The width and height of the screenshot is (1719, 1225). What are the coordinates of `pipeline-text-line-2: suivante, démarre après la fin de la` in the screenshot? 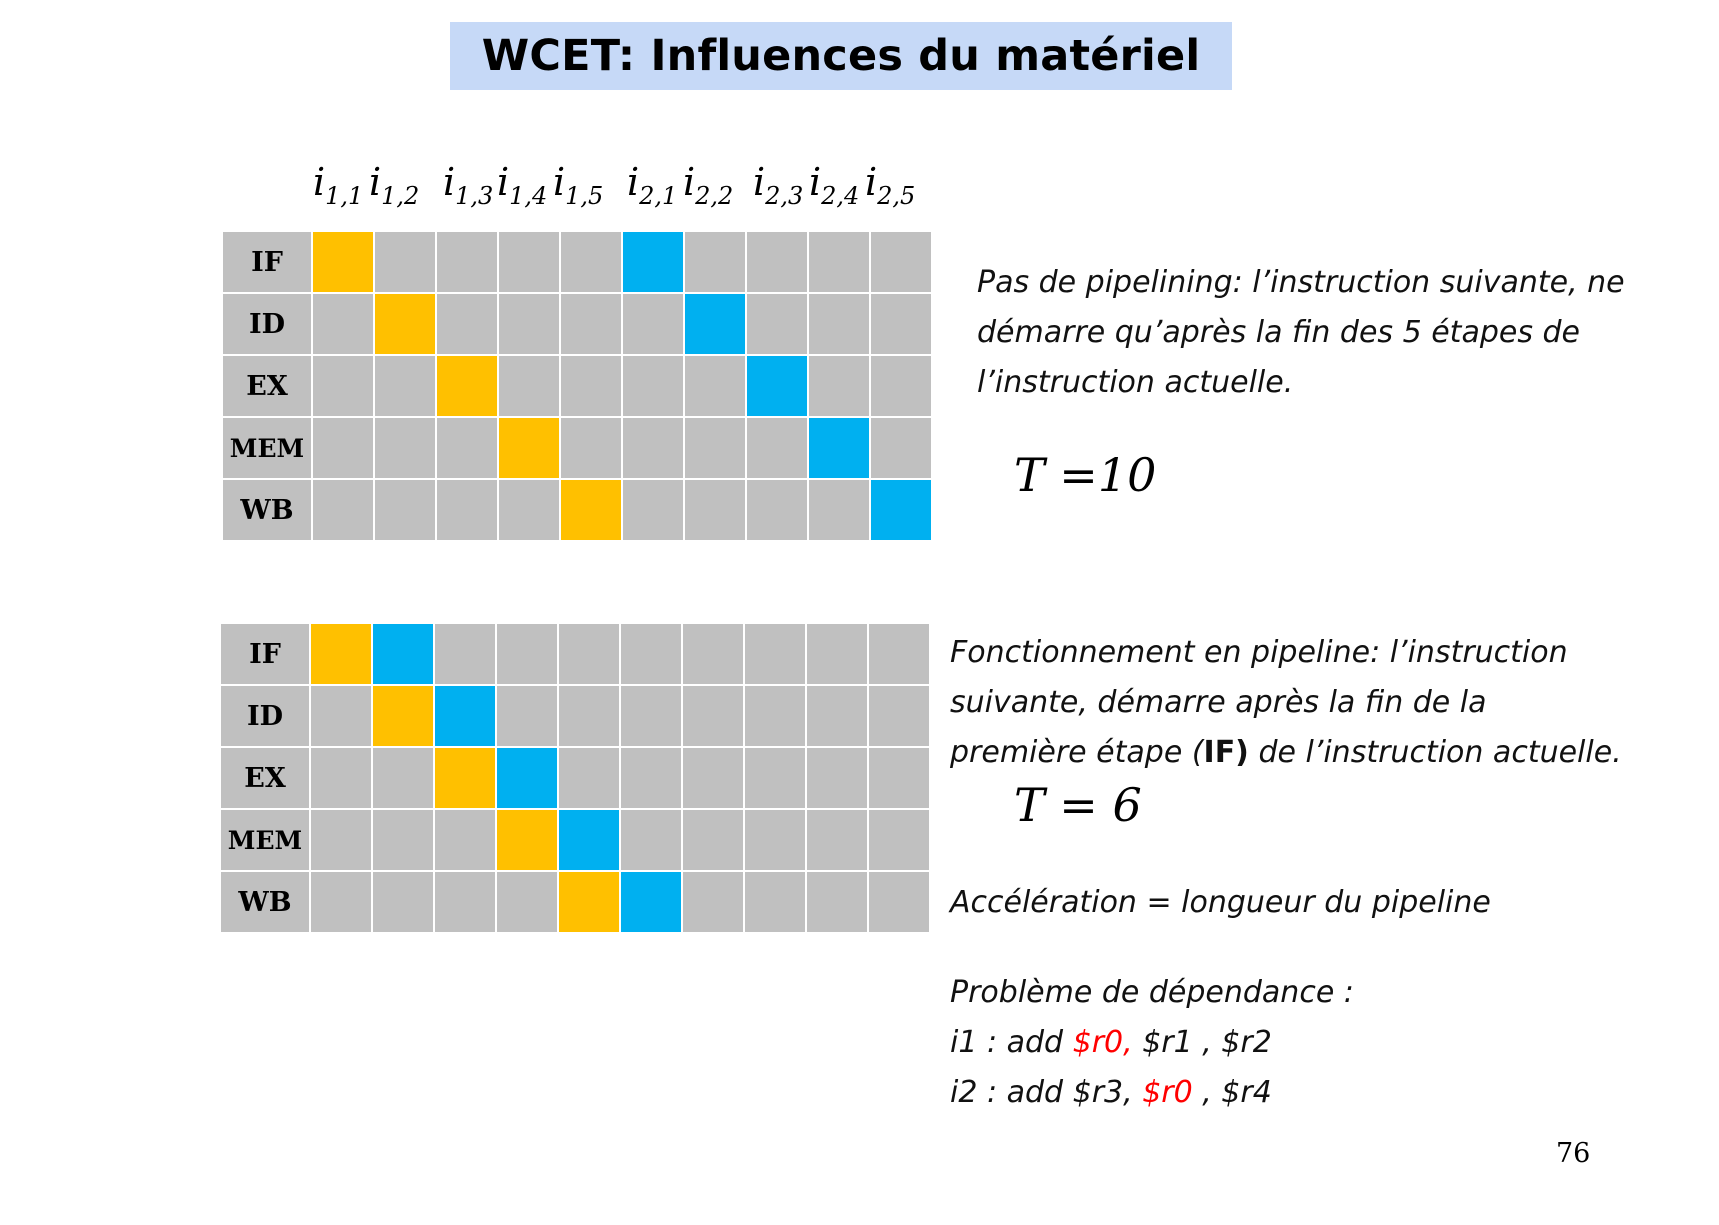 It's located at (1218, 702).